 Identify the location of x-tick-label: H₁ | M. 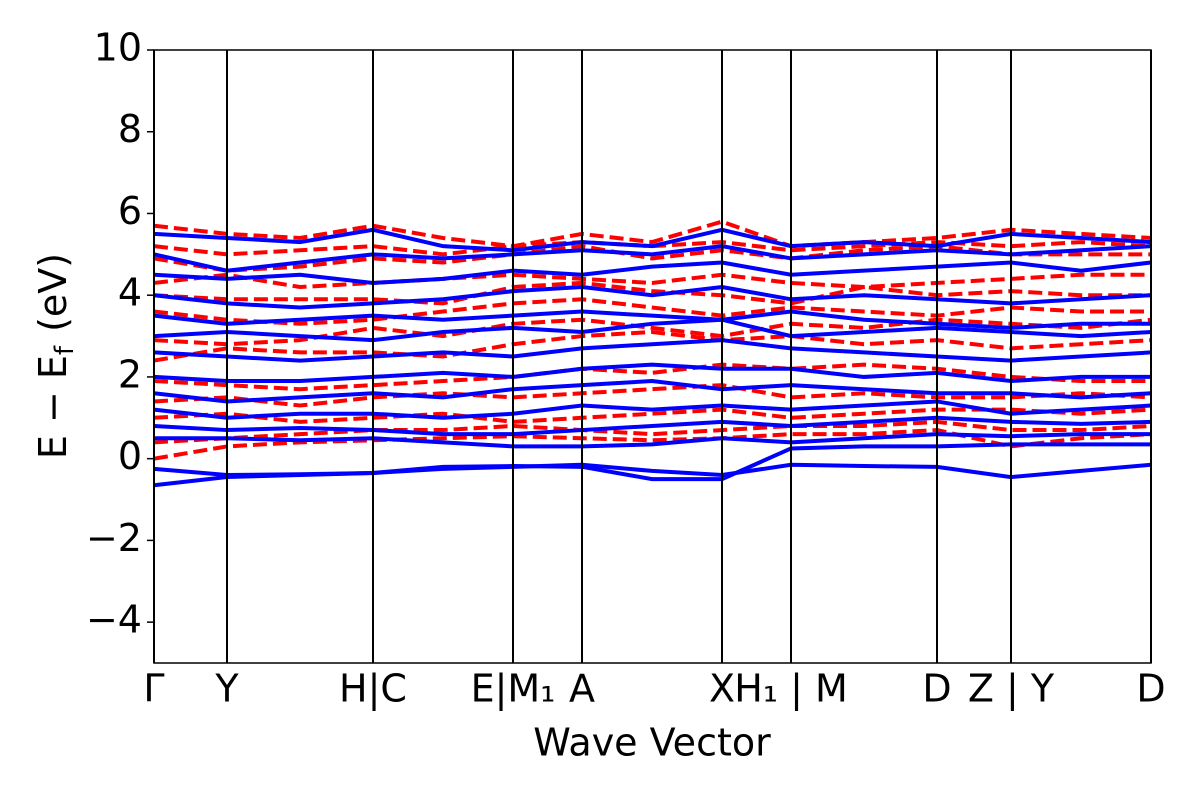
(791, 689).